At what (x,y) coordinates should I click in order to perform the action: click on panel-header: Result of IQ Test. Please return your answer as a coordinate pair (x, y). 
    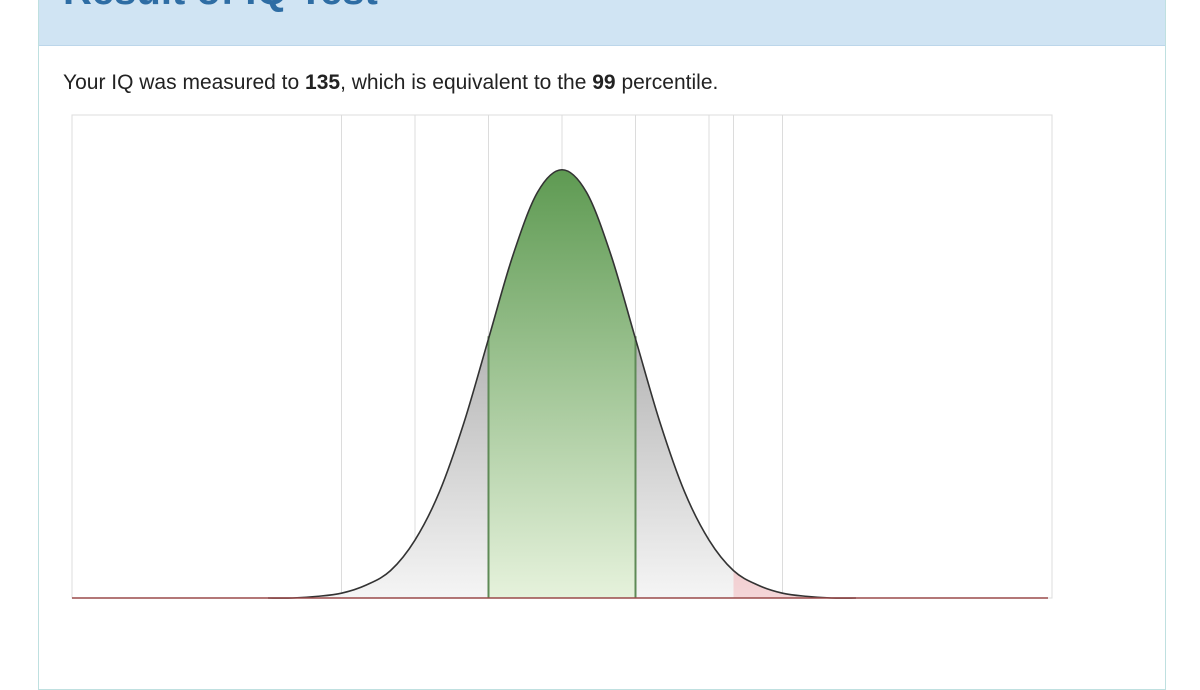
    Looking at the image, I should click on (602, 23).